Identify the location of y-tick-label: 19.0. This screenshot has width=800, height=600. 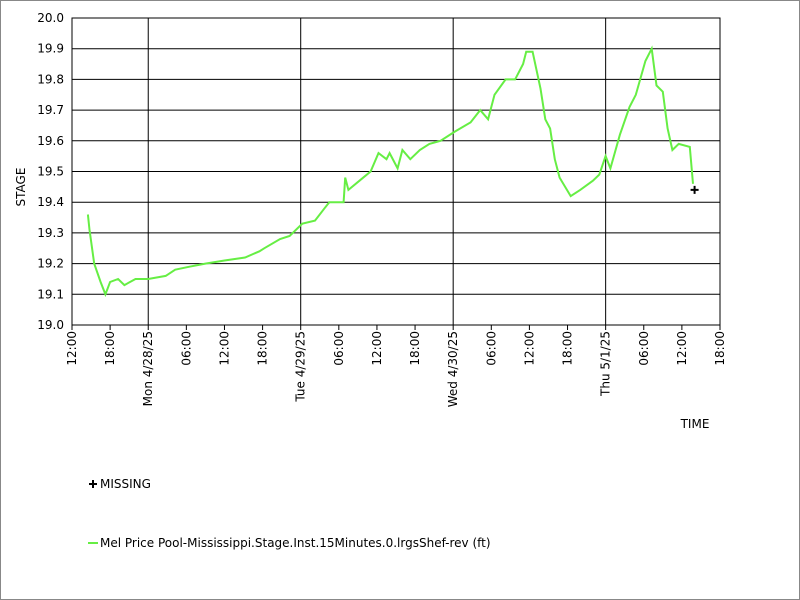
(50, 325).